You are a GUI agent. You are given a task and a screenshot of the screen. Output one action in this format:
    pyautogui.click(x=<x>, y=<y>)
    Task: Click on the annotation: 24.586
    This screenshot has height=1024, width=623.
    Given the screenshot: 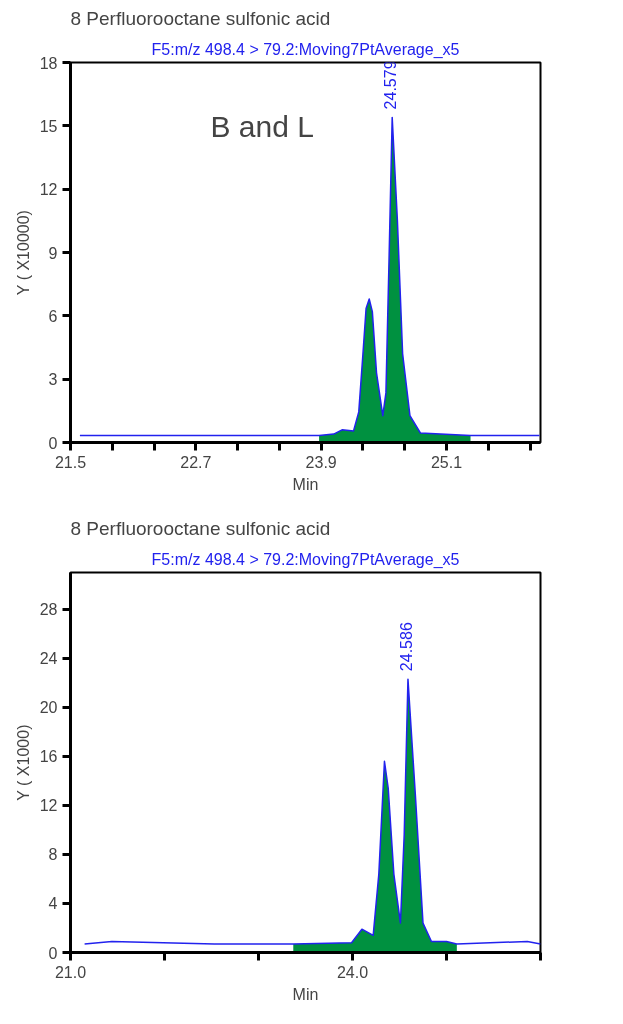 What is the action you would take?
    pyautogui.click(x=406, y=647)
    